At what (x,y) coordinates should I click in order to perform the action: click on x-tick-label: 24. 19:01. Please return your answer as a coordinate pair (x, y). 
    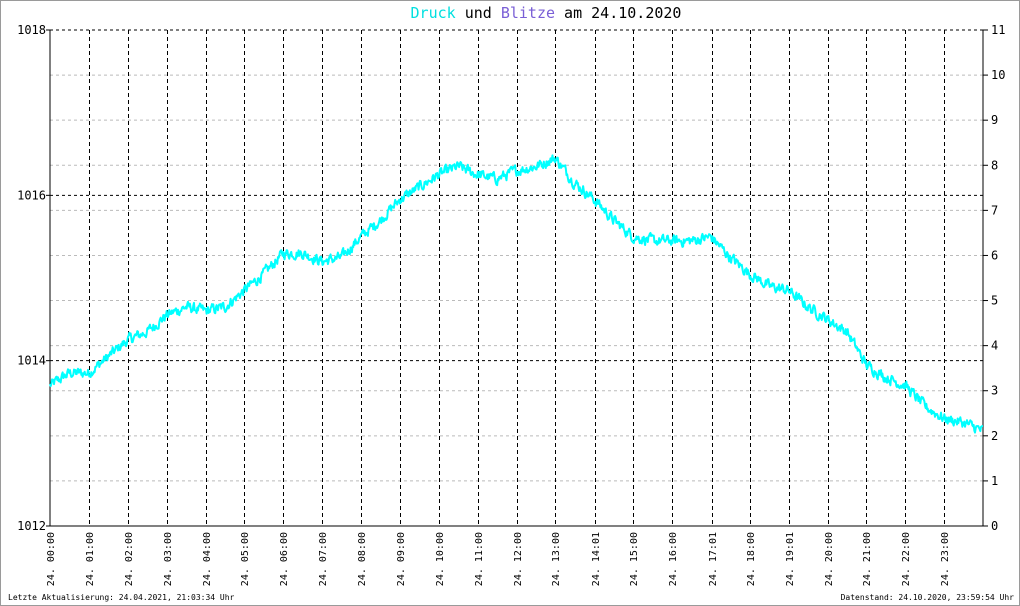
    Looking at the image, I should click on (790, 559).